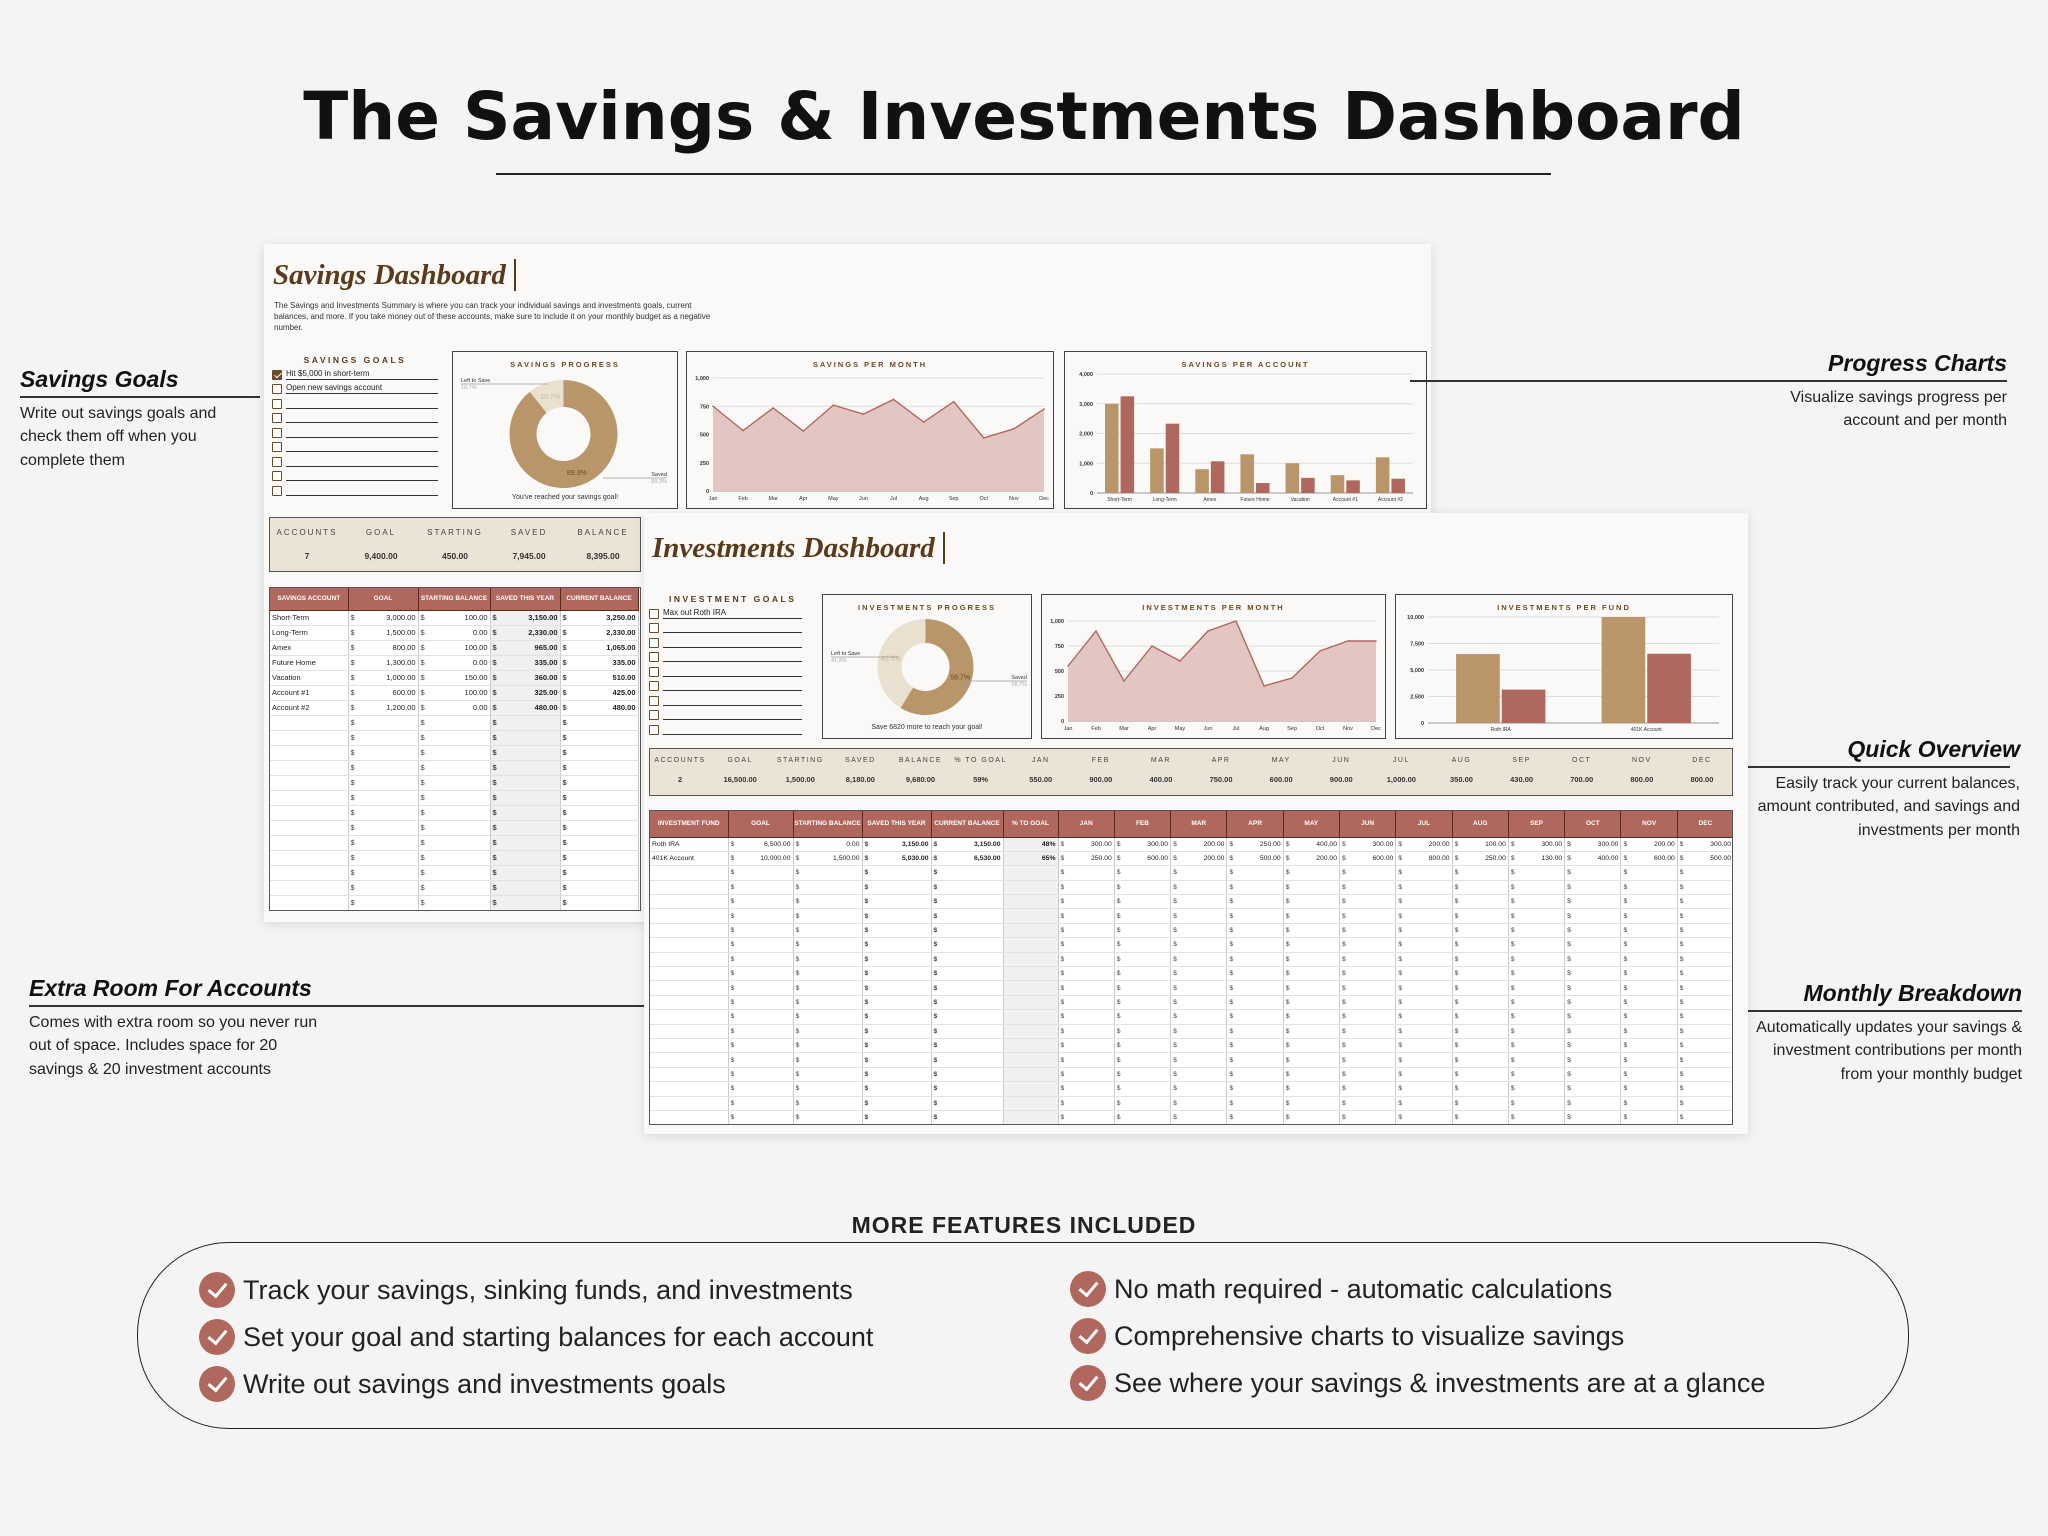  Describe the element at coordinates (689, 824) in the screenshot. I see `column-header: INVESTMENT FUND` at that location.